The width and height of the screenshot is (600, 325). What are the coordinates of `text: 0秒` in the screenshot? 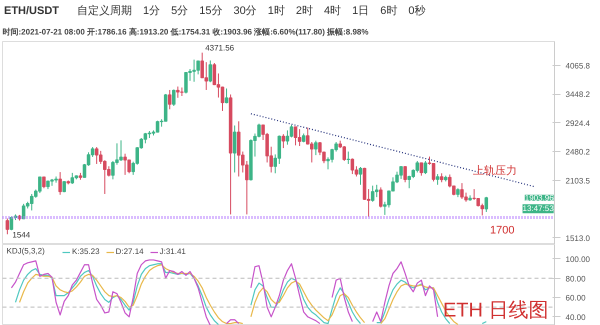 It's located at (417, 11).